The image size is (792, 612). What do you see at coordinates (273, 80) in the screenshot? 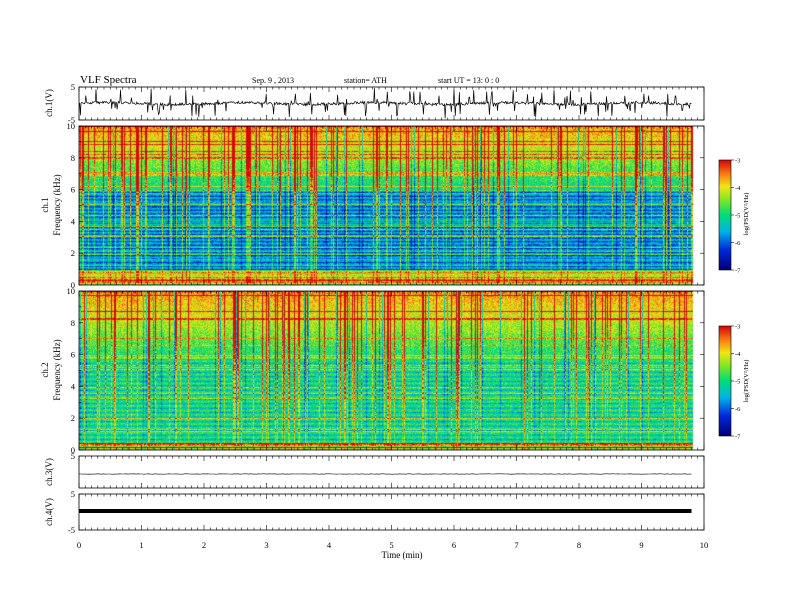
I see `date-label: Sep. 9 , 2013` at bounding box center [273, 80].